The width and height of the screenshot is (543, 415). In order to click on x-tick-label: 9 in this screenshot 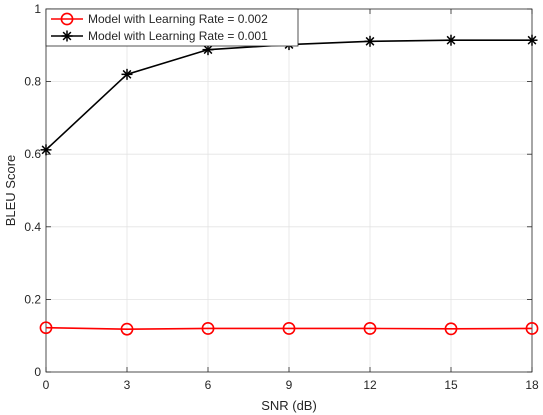, I will do `click(289, 385)`.